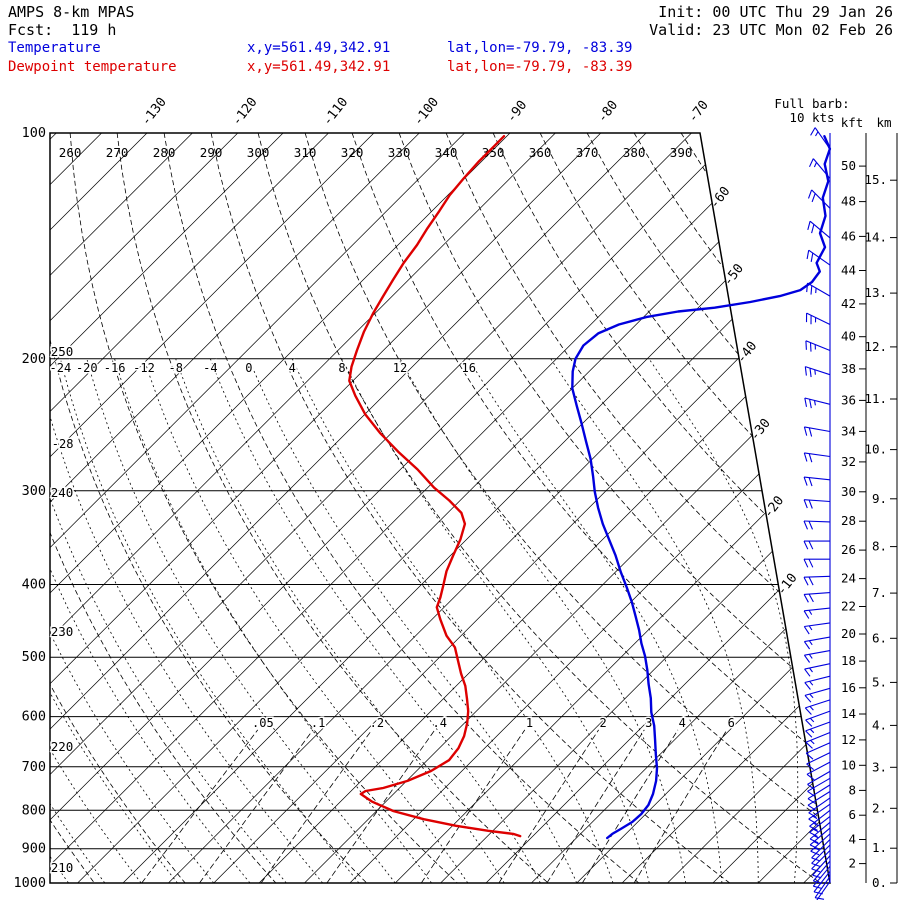 Image resolution: width=900 pixels, height=900 pixels. Describe the element at coordinates (62, 492) in the screenshot. I see `theta-left-label: 240` at that location.